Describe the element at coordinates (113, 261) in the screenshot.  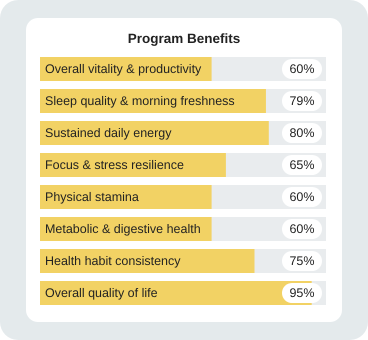
I see `y-tick-label: Health habit consistency` at that location.